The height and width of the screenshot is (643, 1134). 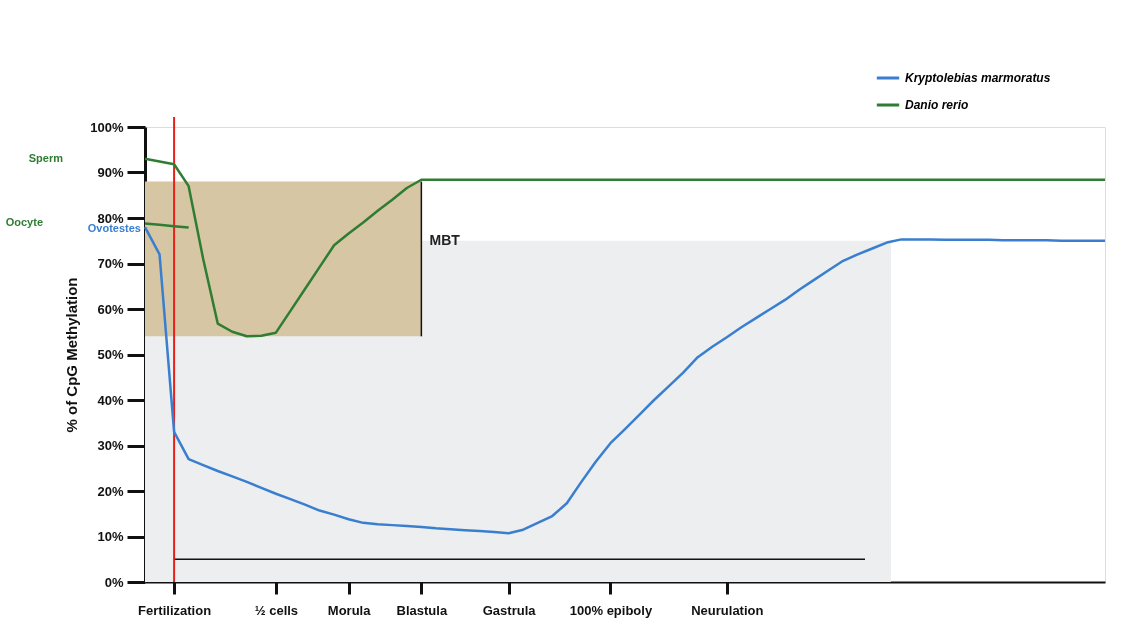 I want to click on text: Sperm, so click(x=46, y=157).